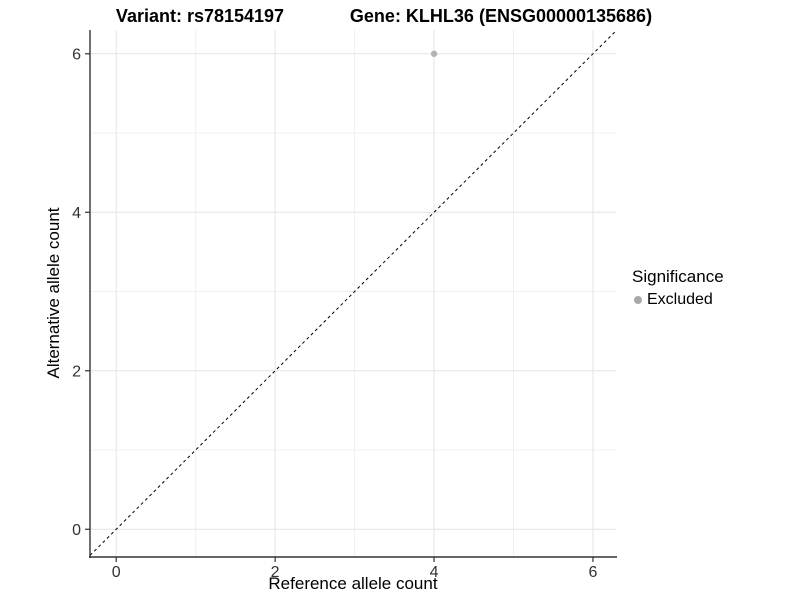  Describe the element at coordinates (593, 572) in the screenshot. I see `x-tick-label: 6` at that location.